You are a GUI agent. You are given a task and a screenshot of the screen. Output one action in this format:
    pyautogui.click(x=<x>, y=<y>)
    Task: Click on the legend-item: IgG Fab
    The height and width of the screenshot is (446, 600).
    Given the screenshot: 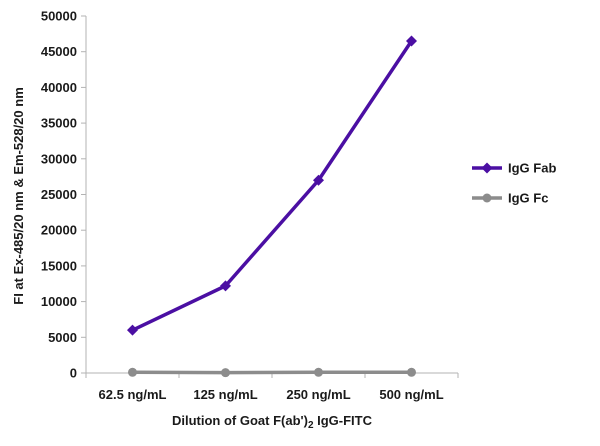 What is the action you would take?
    pyautogui.click(x=514, y=168)
    